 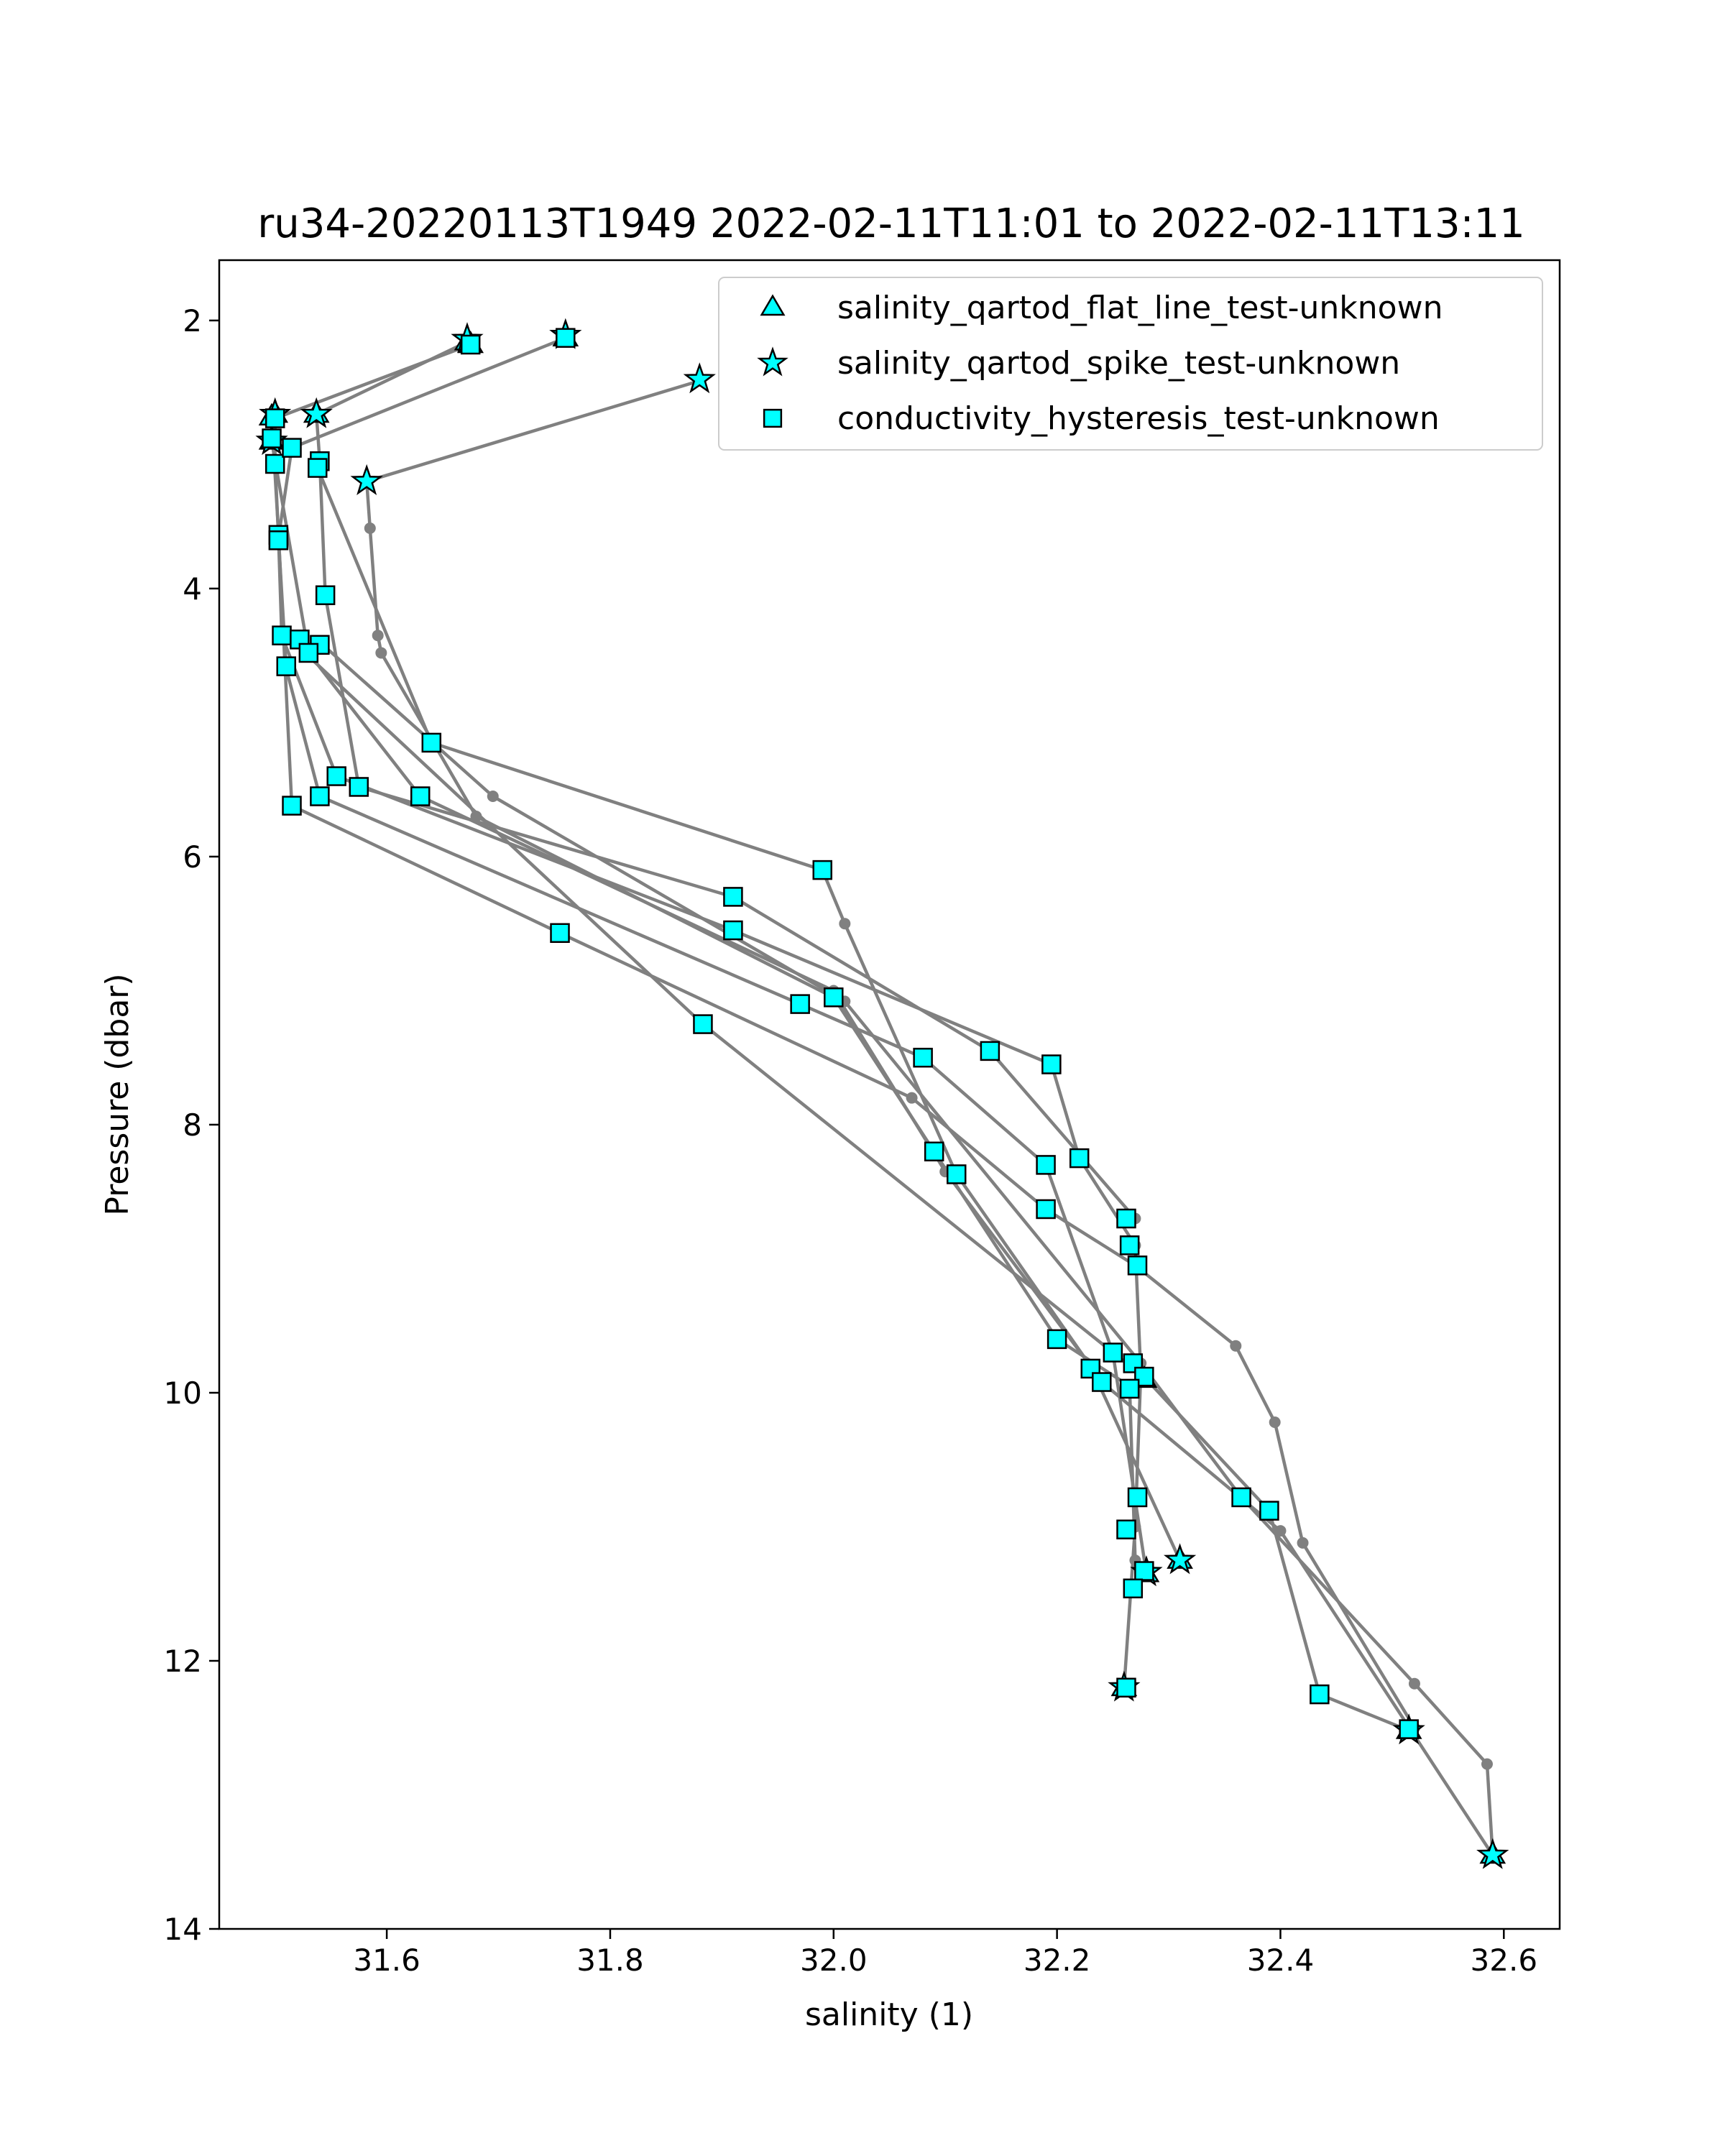 What do you see at coordinates (773, 305) in the screenshot?
I see `legend-triangle-marker` at bounding box center [773, 305].